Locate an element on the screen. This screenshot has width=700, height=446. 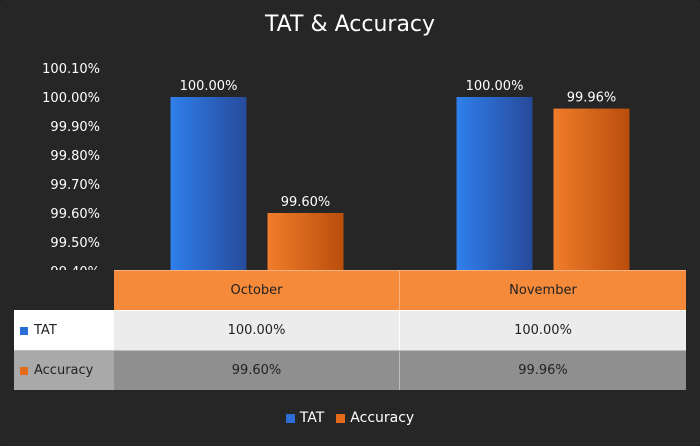
y-tick-label: 99.60% is located at coordinates (75, 214).